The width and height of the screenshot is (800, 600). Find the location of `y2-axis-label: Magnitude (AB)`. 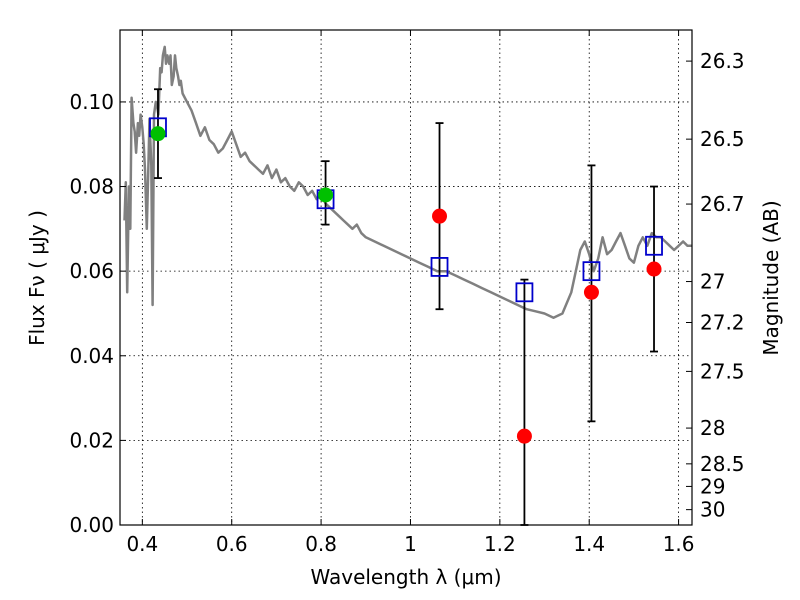

y2-axis-label: Magnitude (AB) is located at coordinates (771, 277).